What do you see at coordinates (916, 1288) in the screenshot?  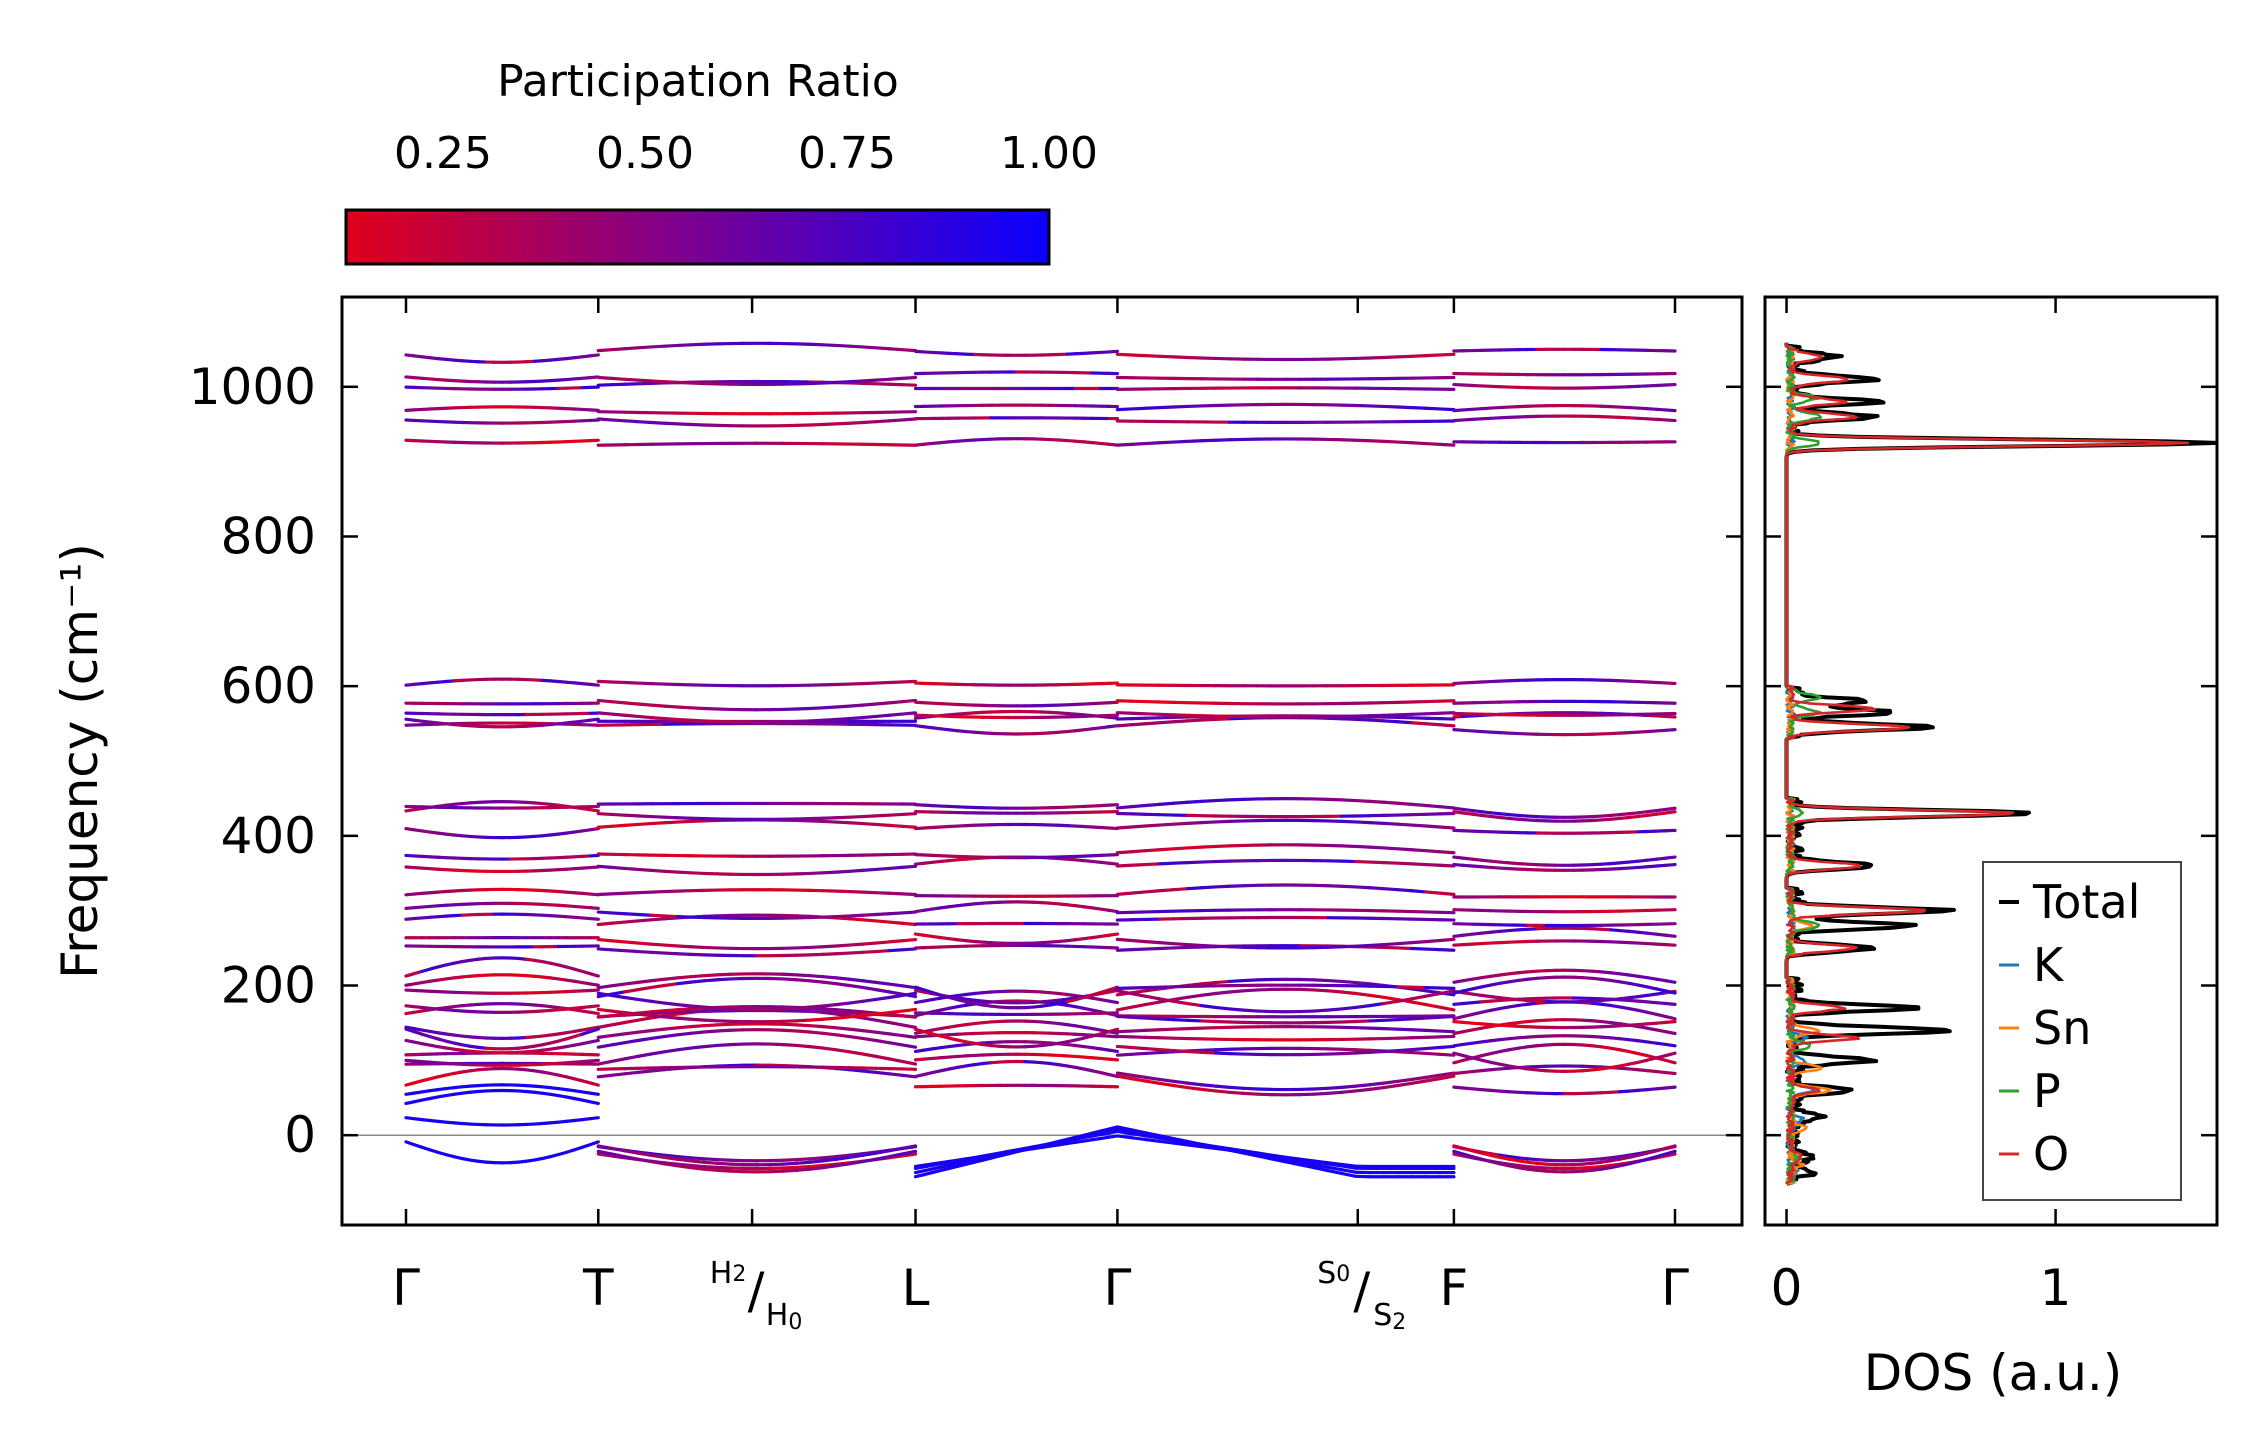 I see `high-symmetry-label: L` at bounding box center [916, 1288].